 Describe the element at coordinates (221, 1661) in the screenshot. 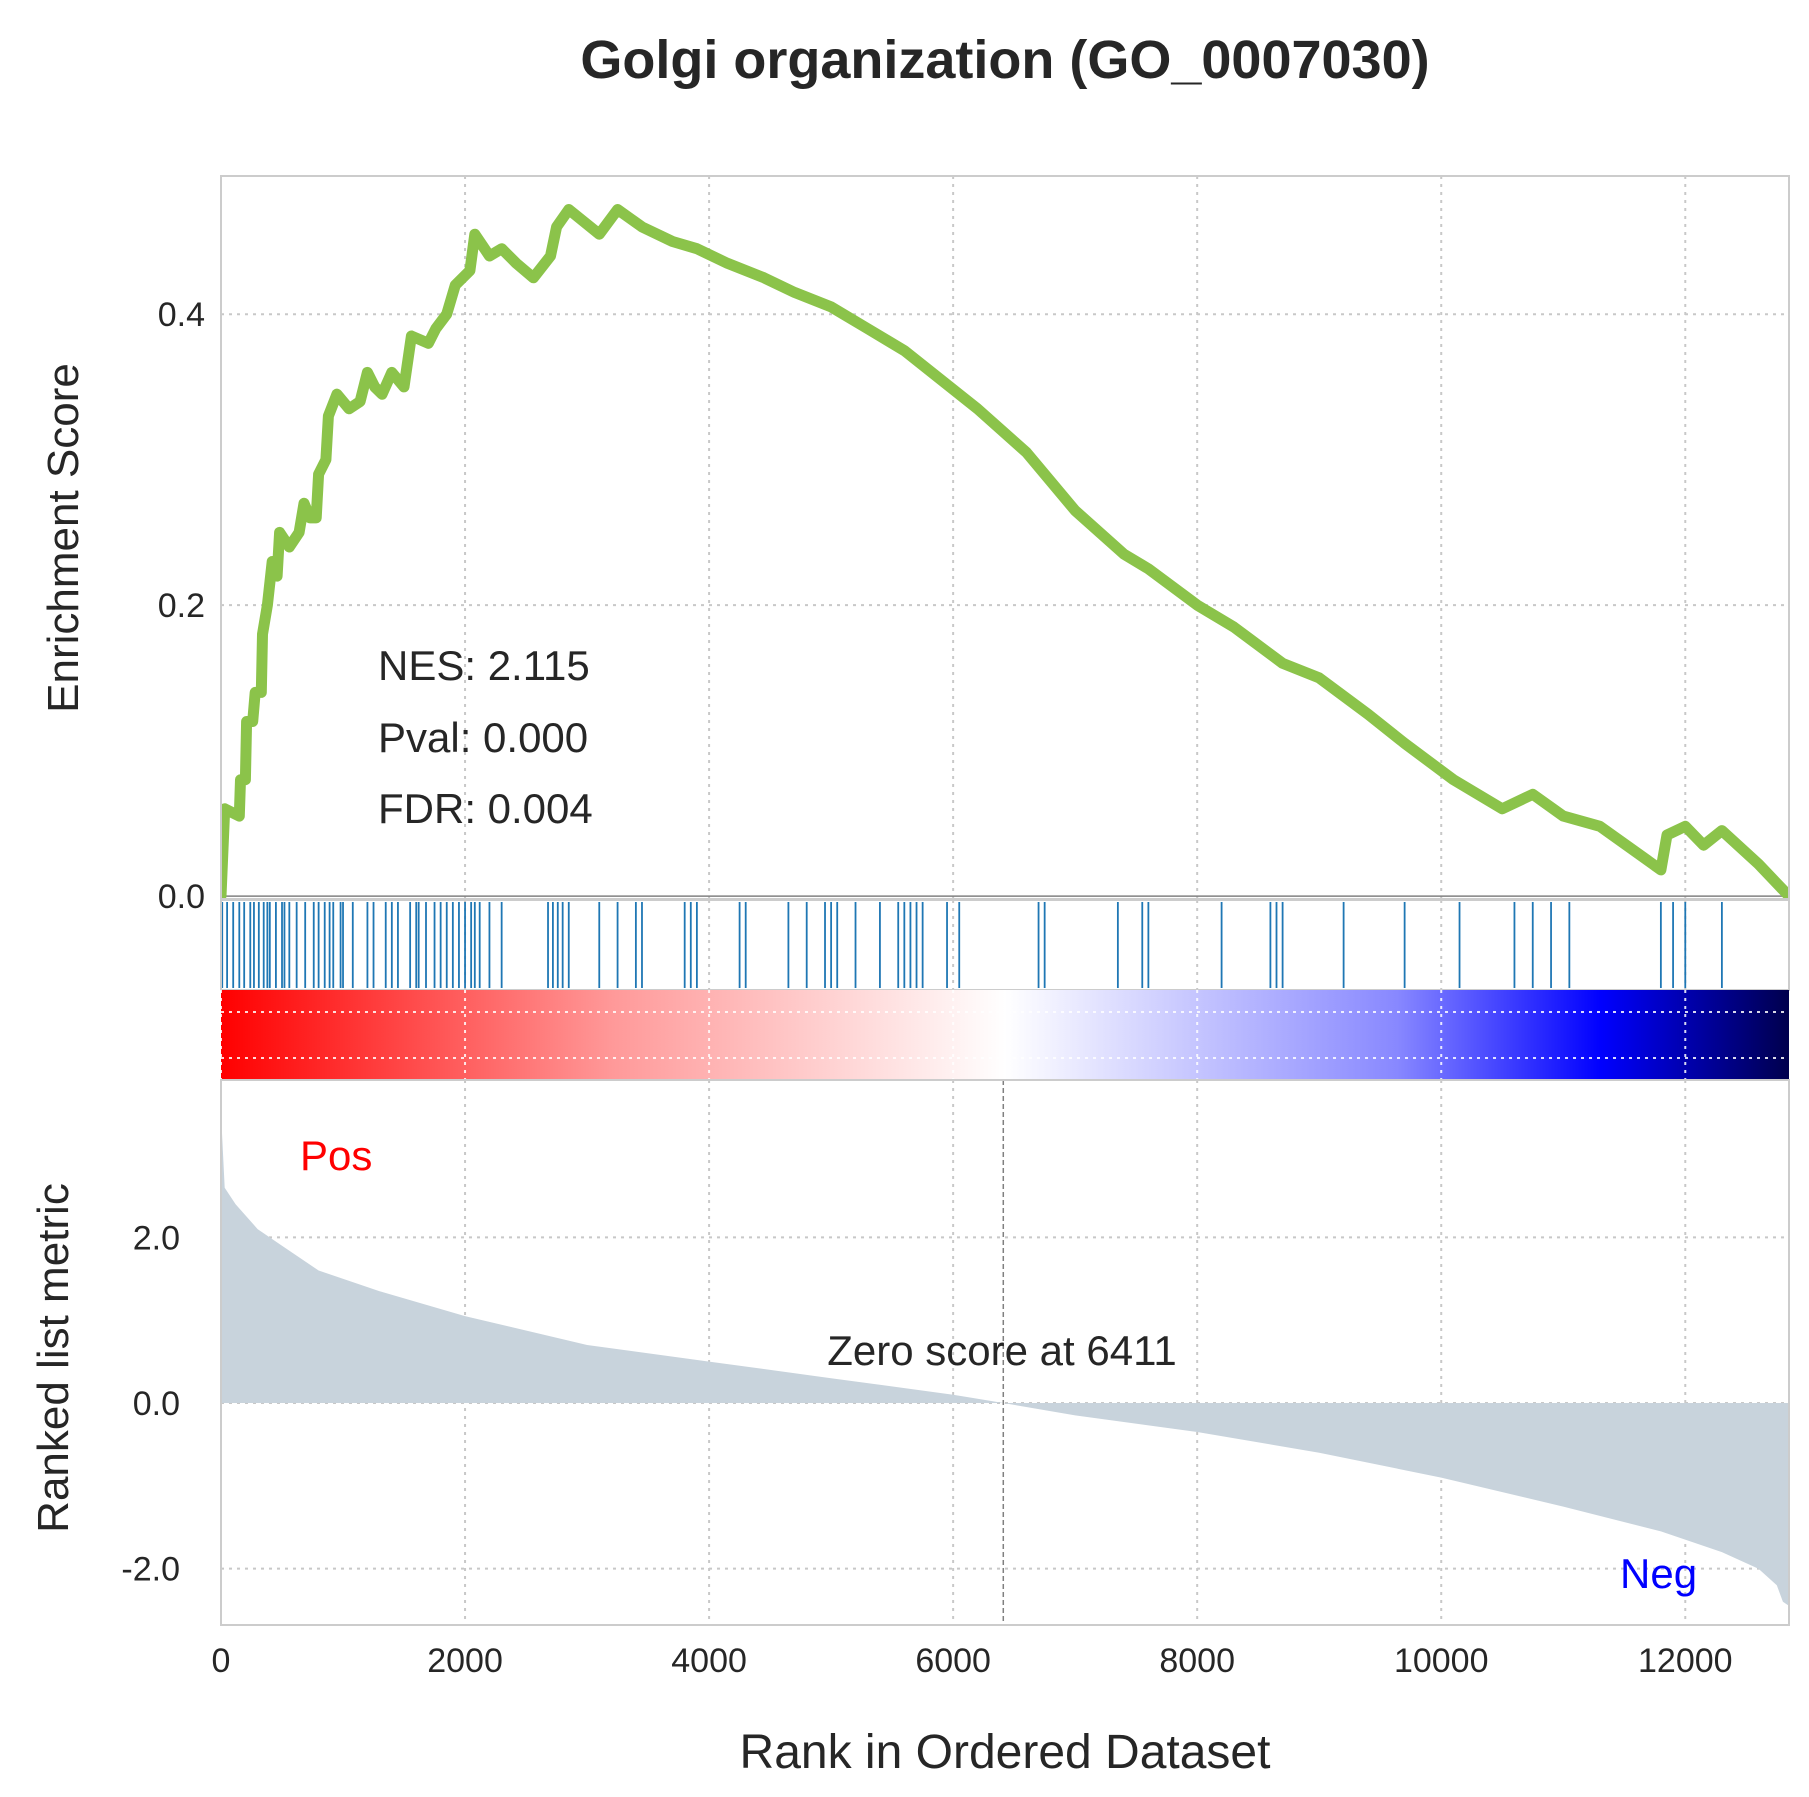

I see `x-tick-label: 0` at that location.